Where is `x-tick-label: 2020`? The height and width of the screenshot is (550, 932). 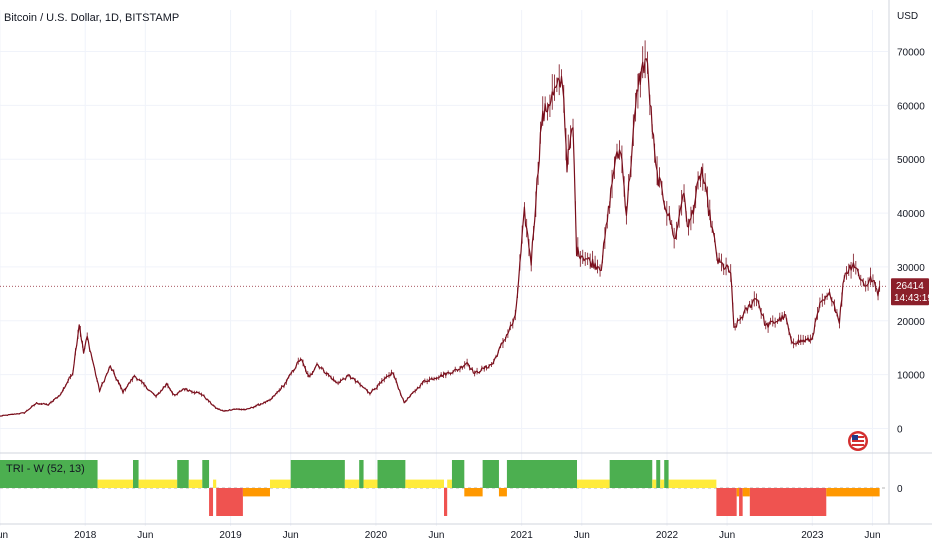
x-tick-label: 2020 is located at coordinates (376, 535).